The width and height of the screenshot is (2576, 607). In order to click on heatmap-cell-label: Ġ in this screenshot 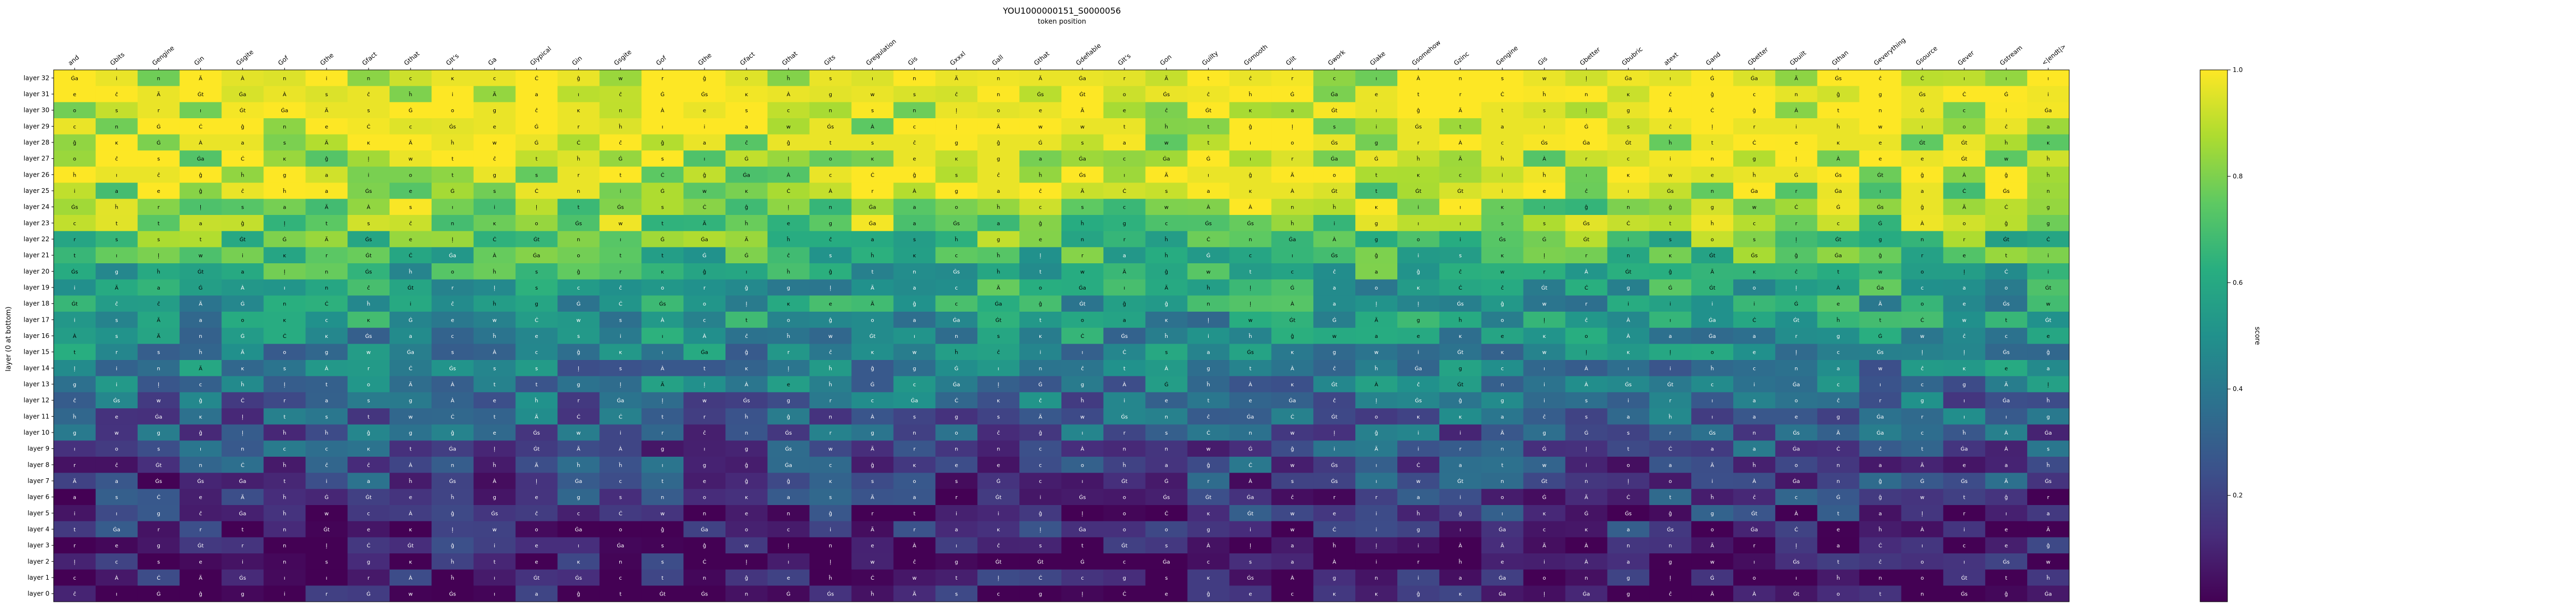, I will do `click(1166, 385)`.